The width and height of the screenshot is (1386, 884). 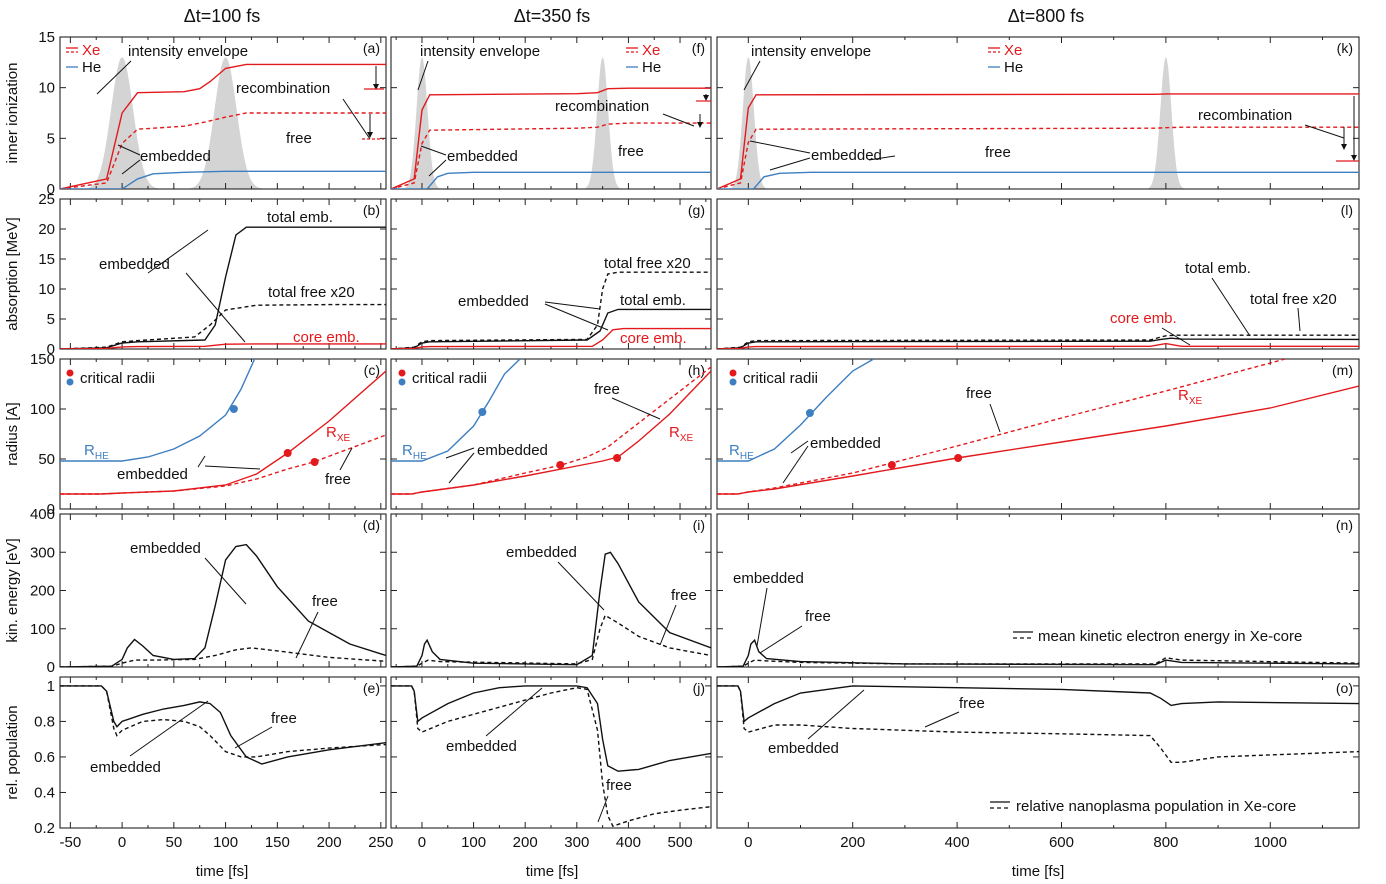 I want to click on series-group-f, so click(x=551, y=138).